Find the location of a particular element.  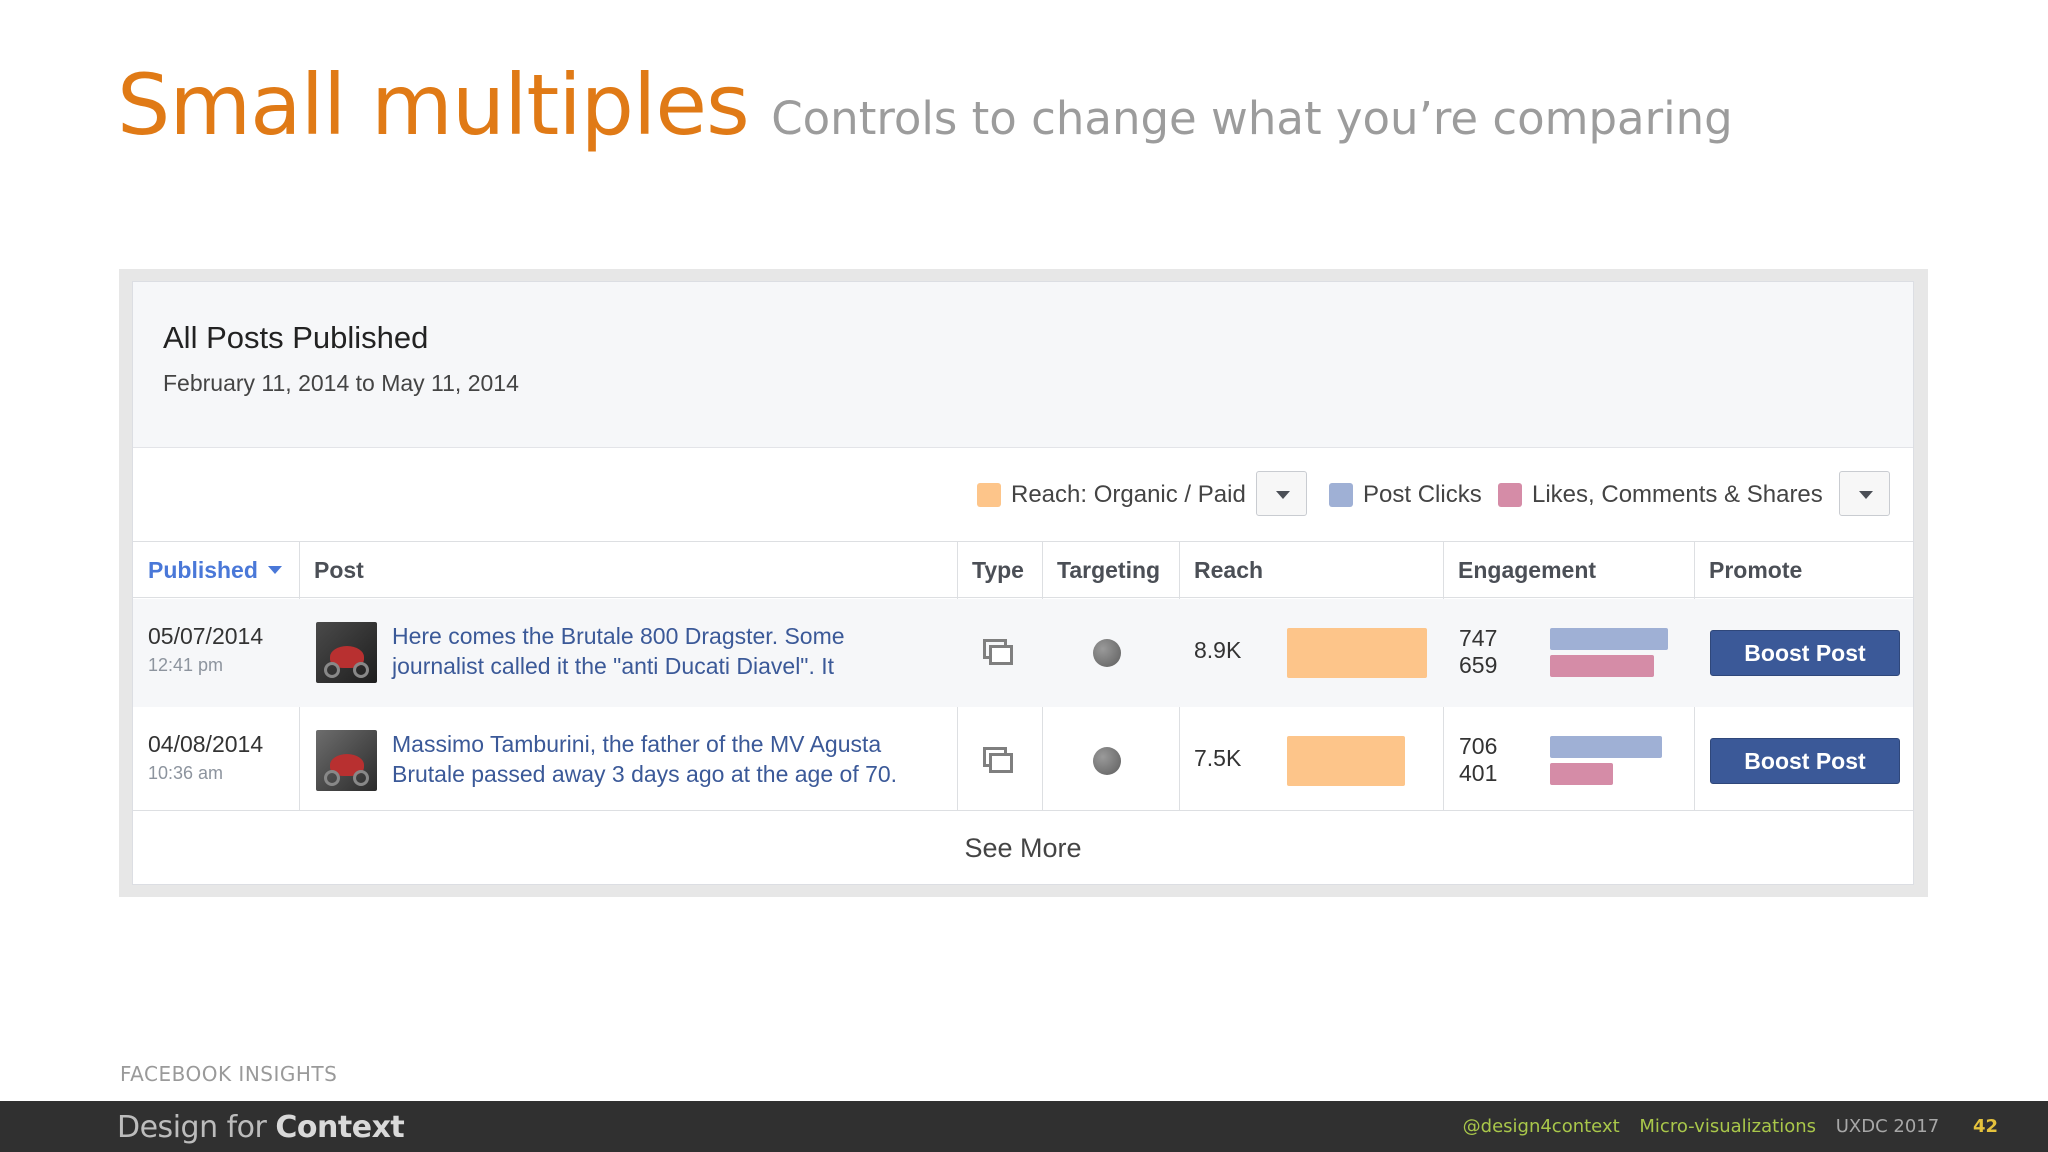

brand-bold: Context is located at coordinates (340, 1127).